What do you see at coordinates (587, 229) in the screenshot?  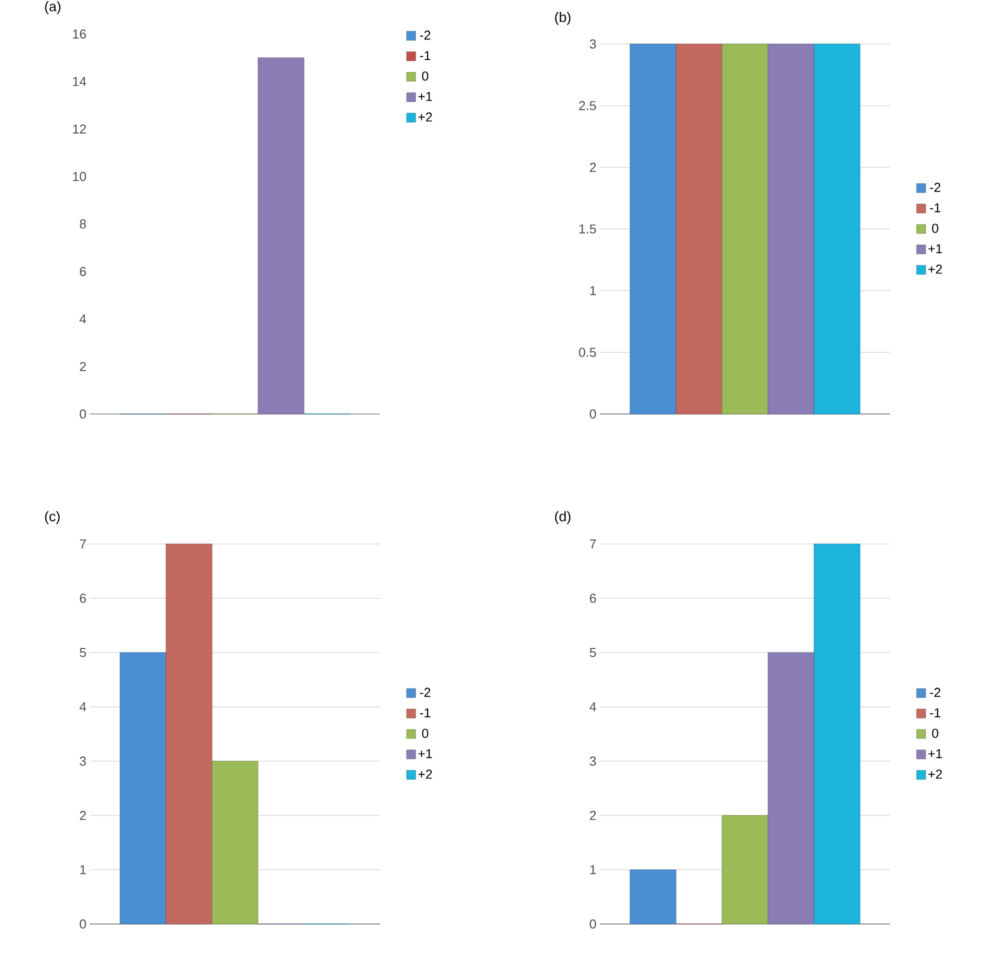 I see `y-tick-label: 1.5` at bounding box center [587, 229].